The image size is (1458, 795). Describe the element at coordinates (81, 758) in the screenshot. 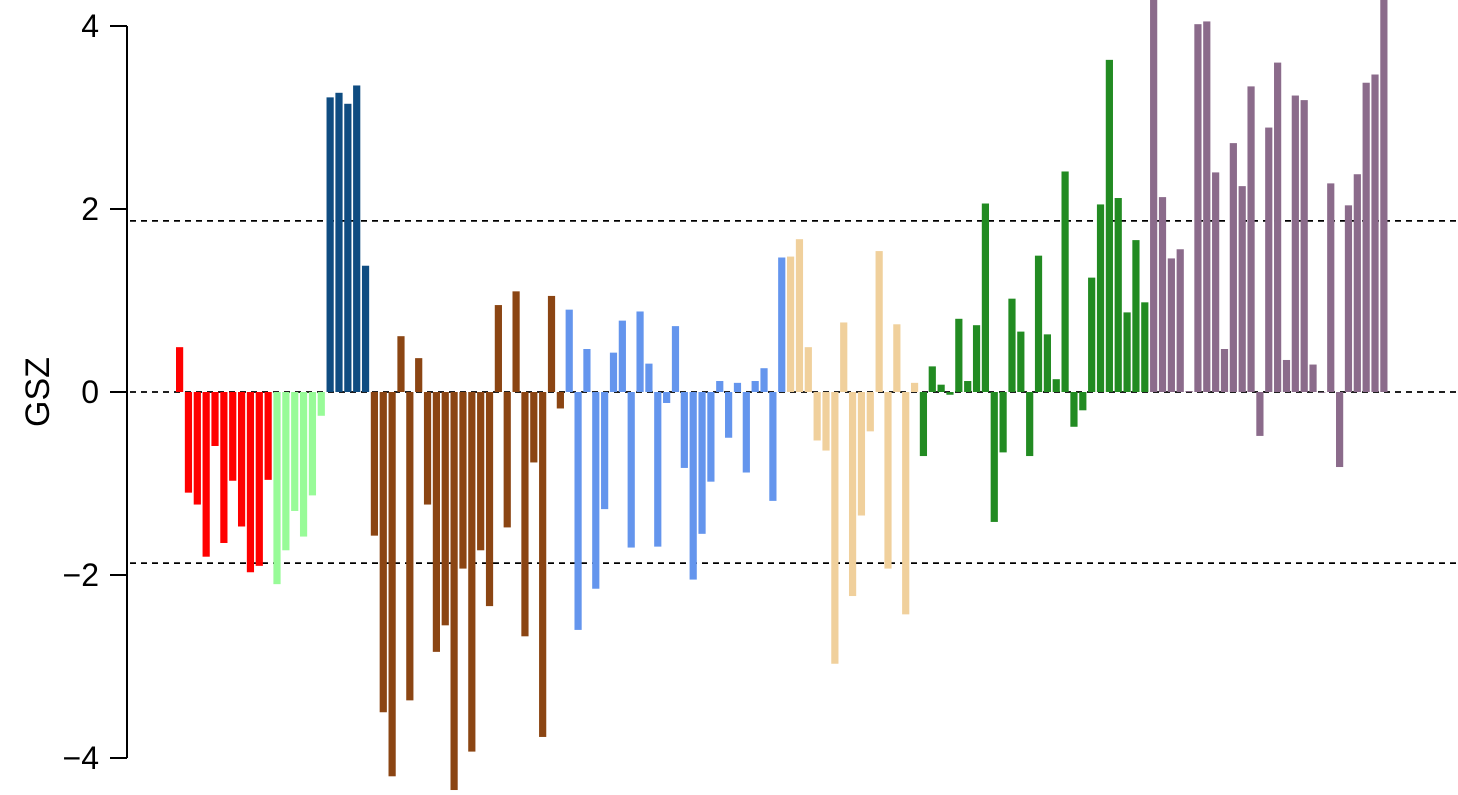

I see `y-tick-label: −4` at that location.